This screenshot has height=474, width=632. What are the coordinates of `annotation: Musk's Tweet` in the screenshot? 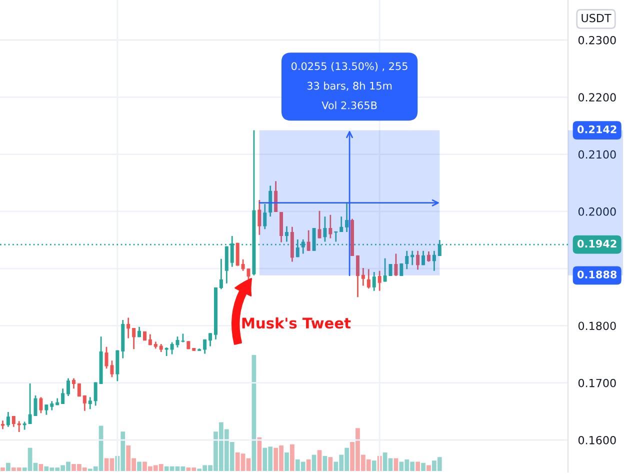 It's located at (296, 323).